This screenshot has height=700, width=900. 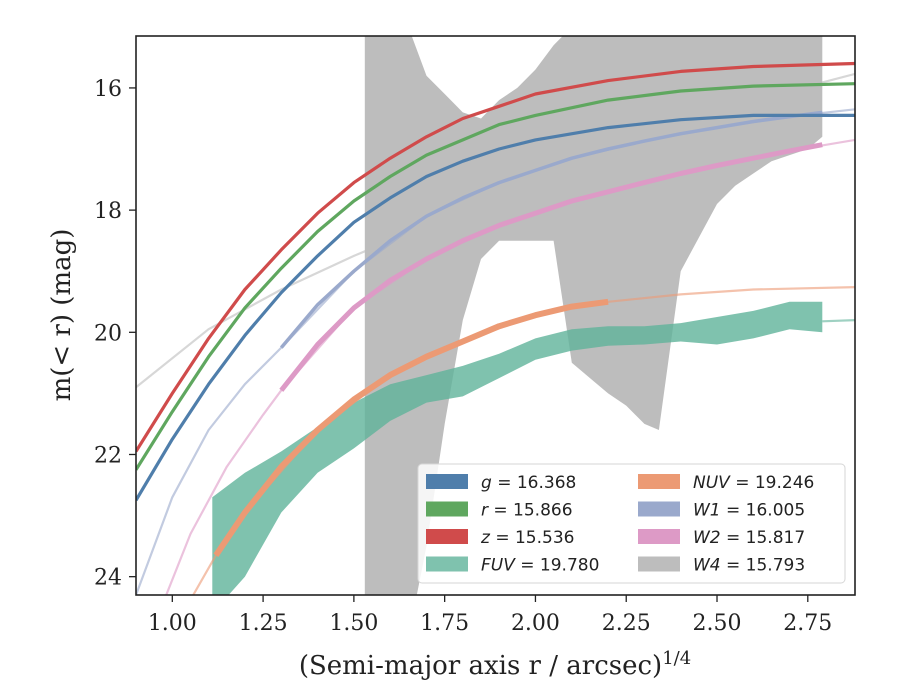 I want to click on series-fuv-extension-line, so click(x=838, y=321).